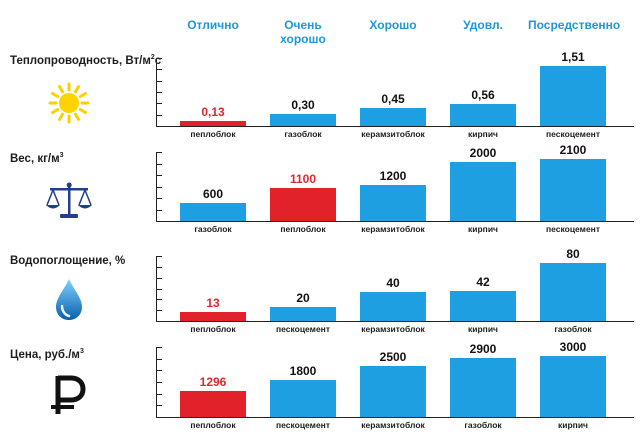 The width and height of the screenshot is (644, 434). I want to click on metric-label-sup: 2, so click(152, 57).